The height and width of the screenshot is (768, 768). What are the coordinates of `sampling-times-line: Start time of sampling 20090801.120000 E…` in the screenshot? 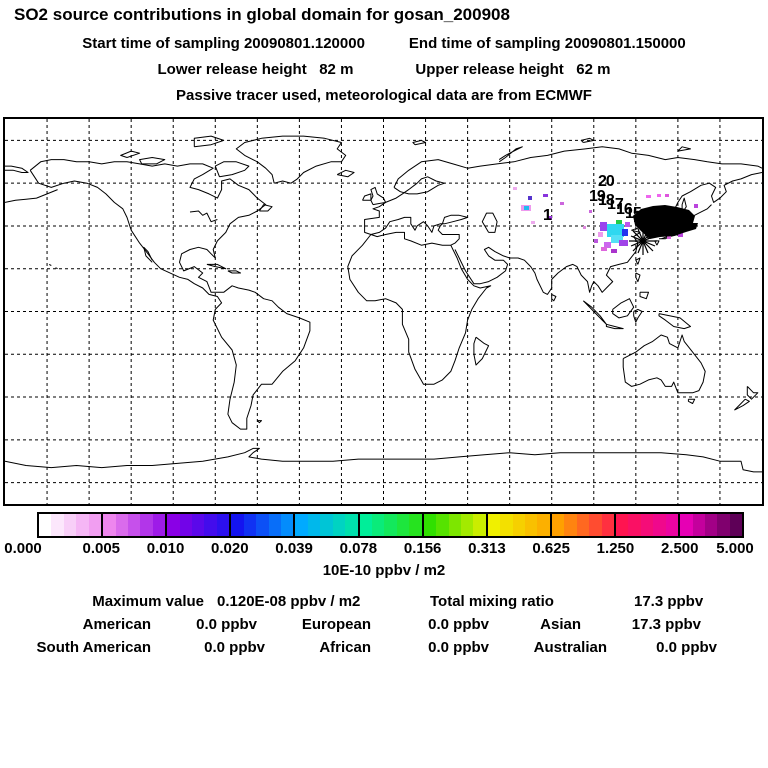 It's located at (384, 43).